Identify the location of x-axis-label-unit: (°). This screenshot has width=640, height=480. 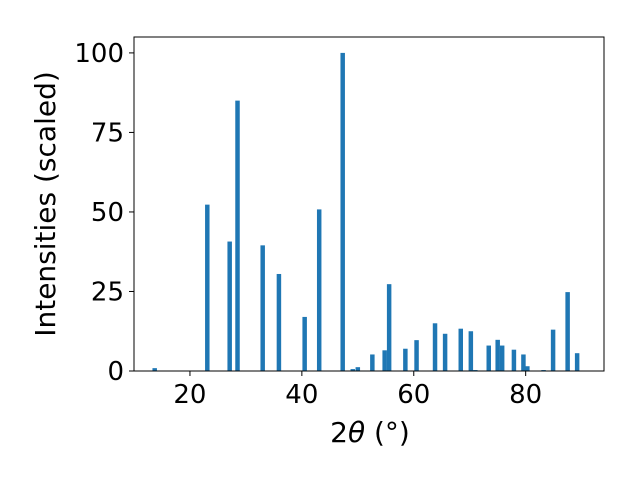
(387, 432).